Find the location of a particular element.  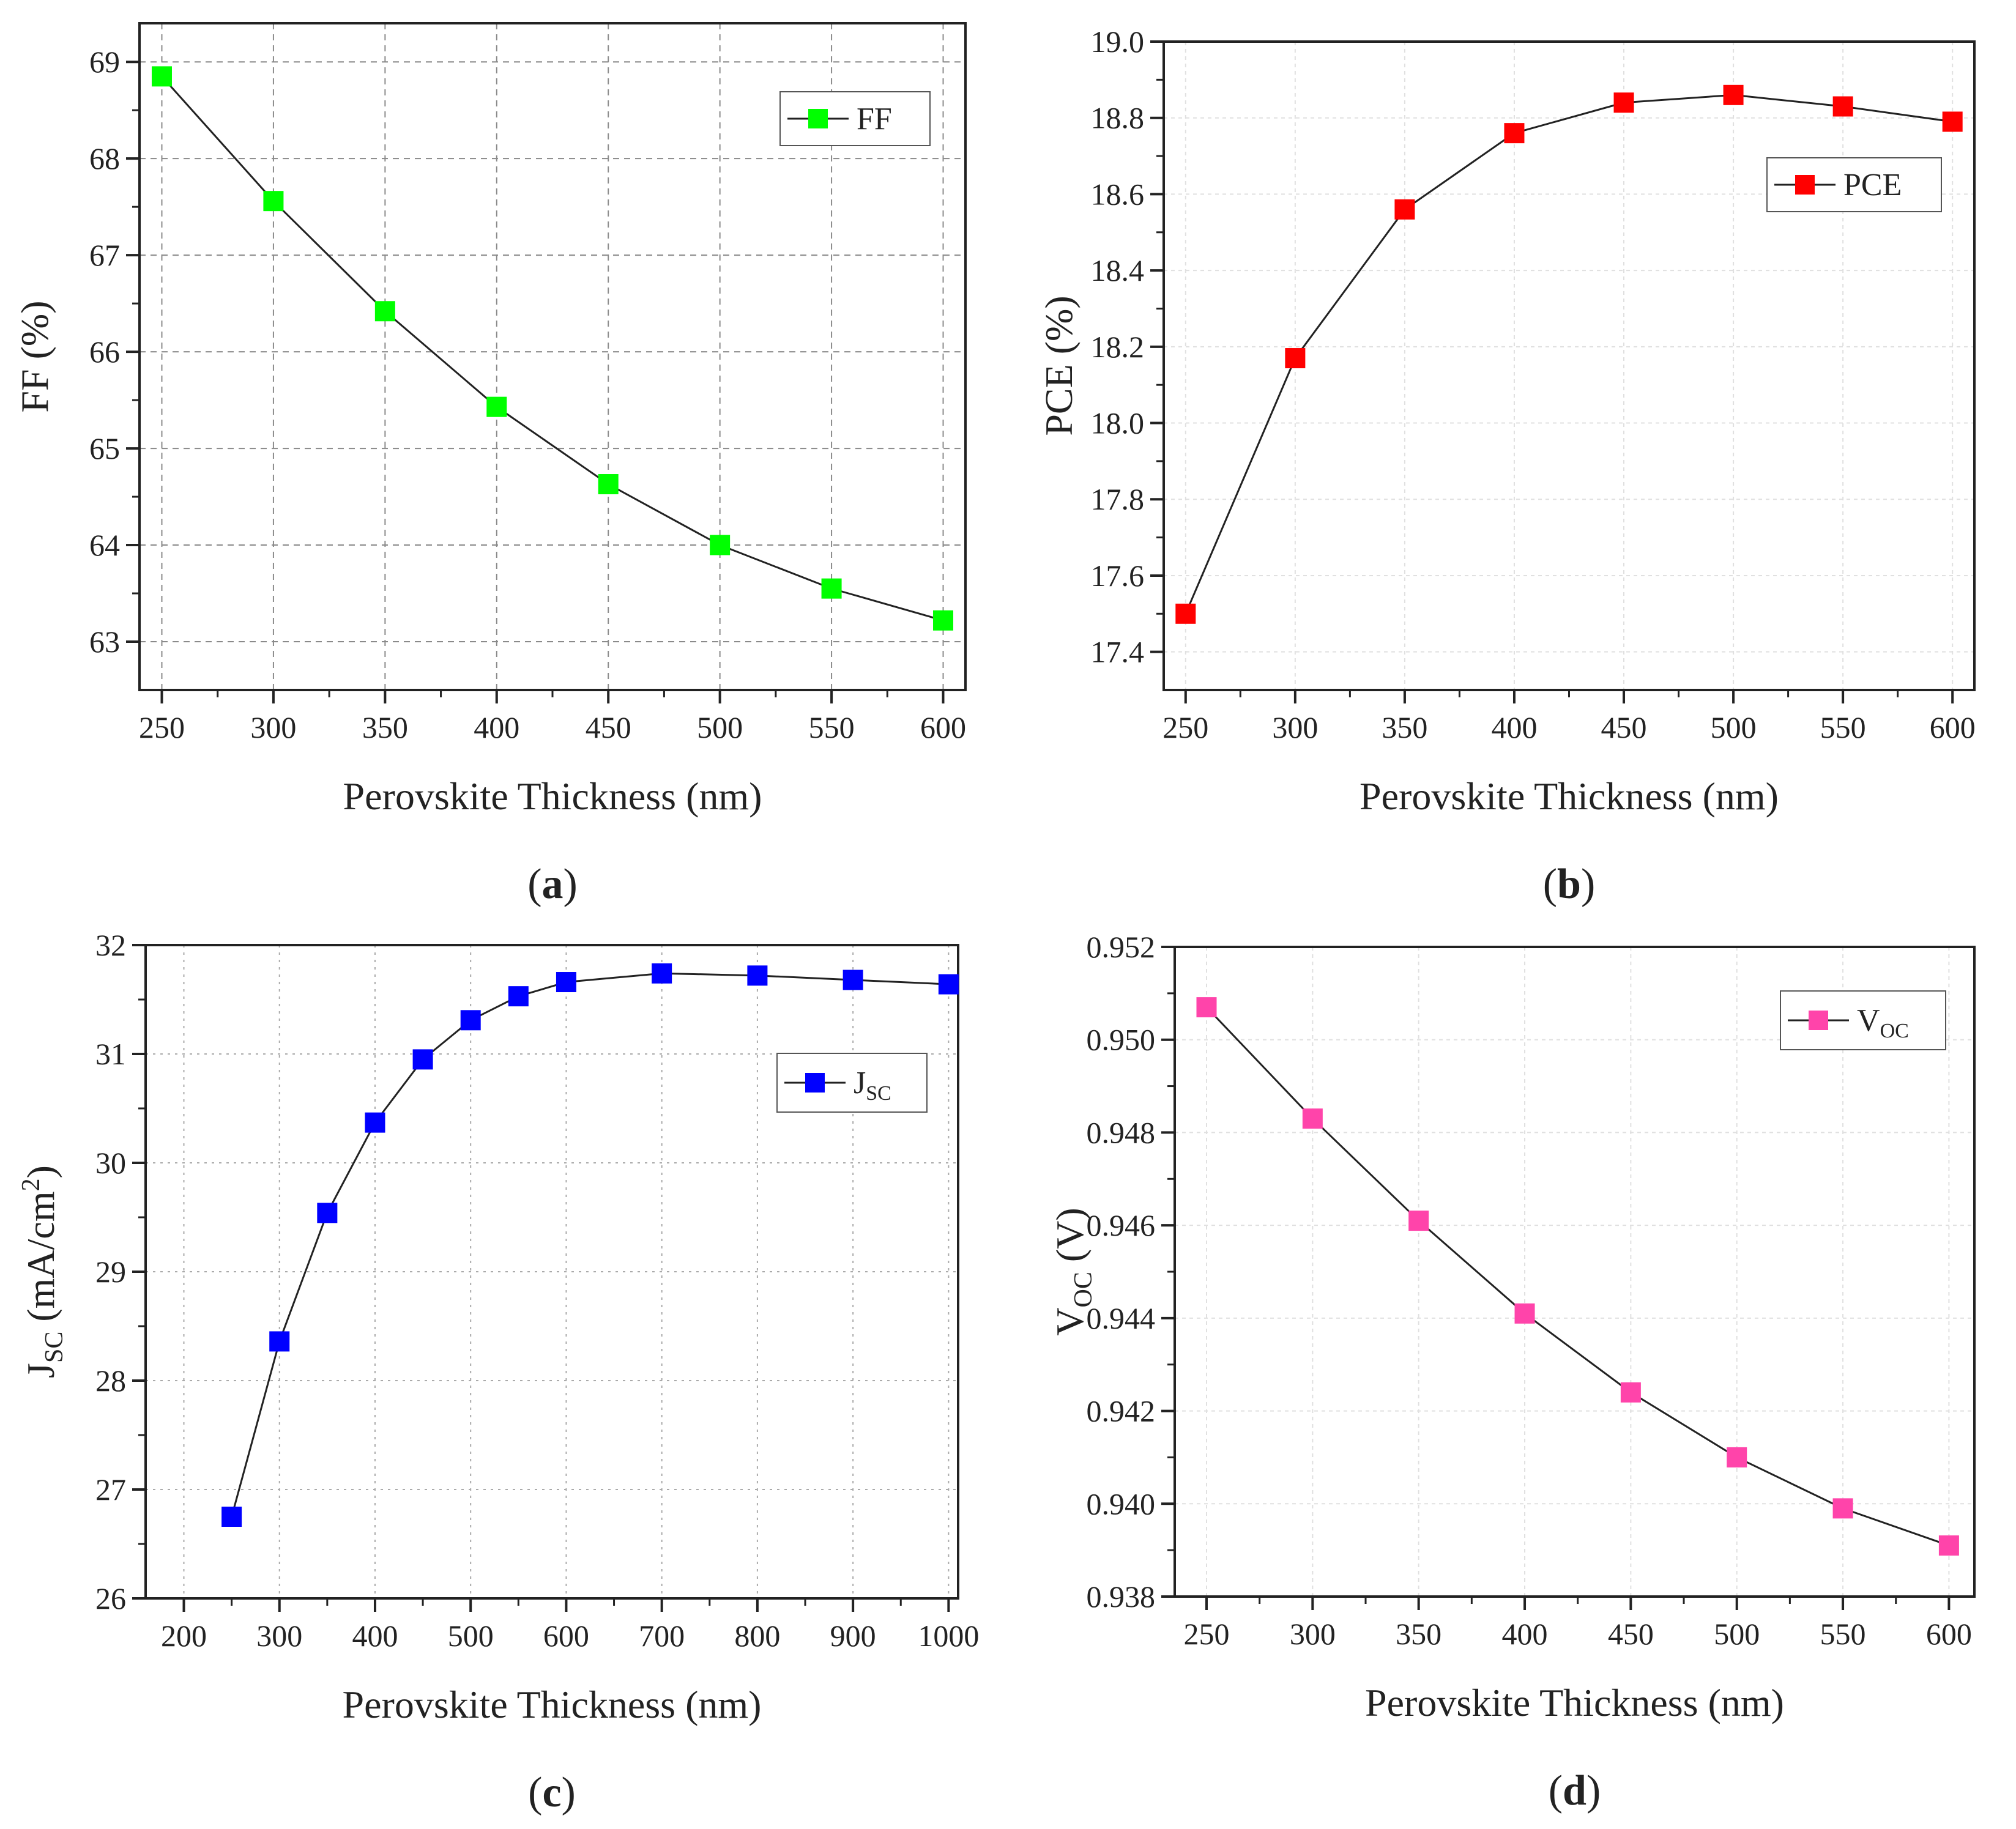

y-tick-label: 18.8 is located at coordinates (1118, 118).